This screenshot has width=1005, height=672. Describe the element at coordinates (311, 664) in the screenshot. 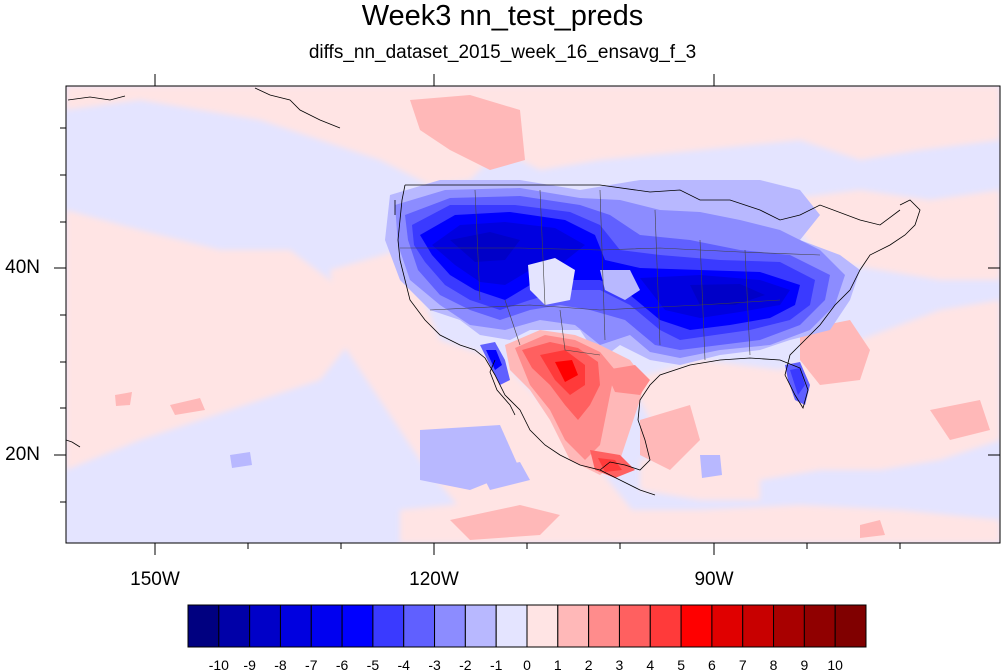

I see `colorbar-label: -7` at that location.